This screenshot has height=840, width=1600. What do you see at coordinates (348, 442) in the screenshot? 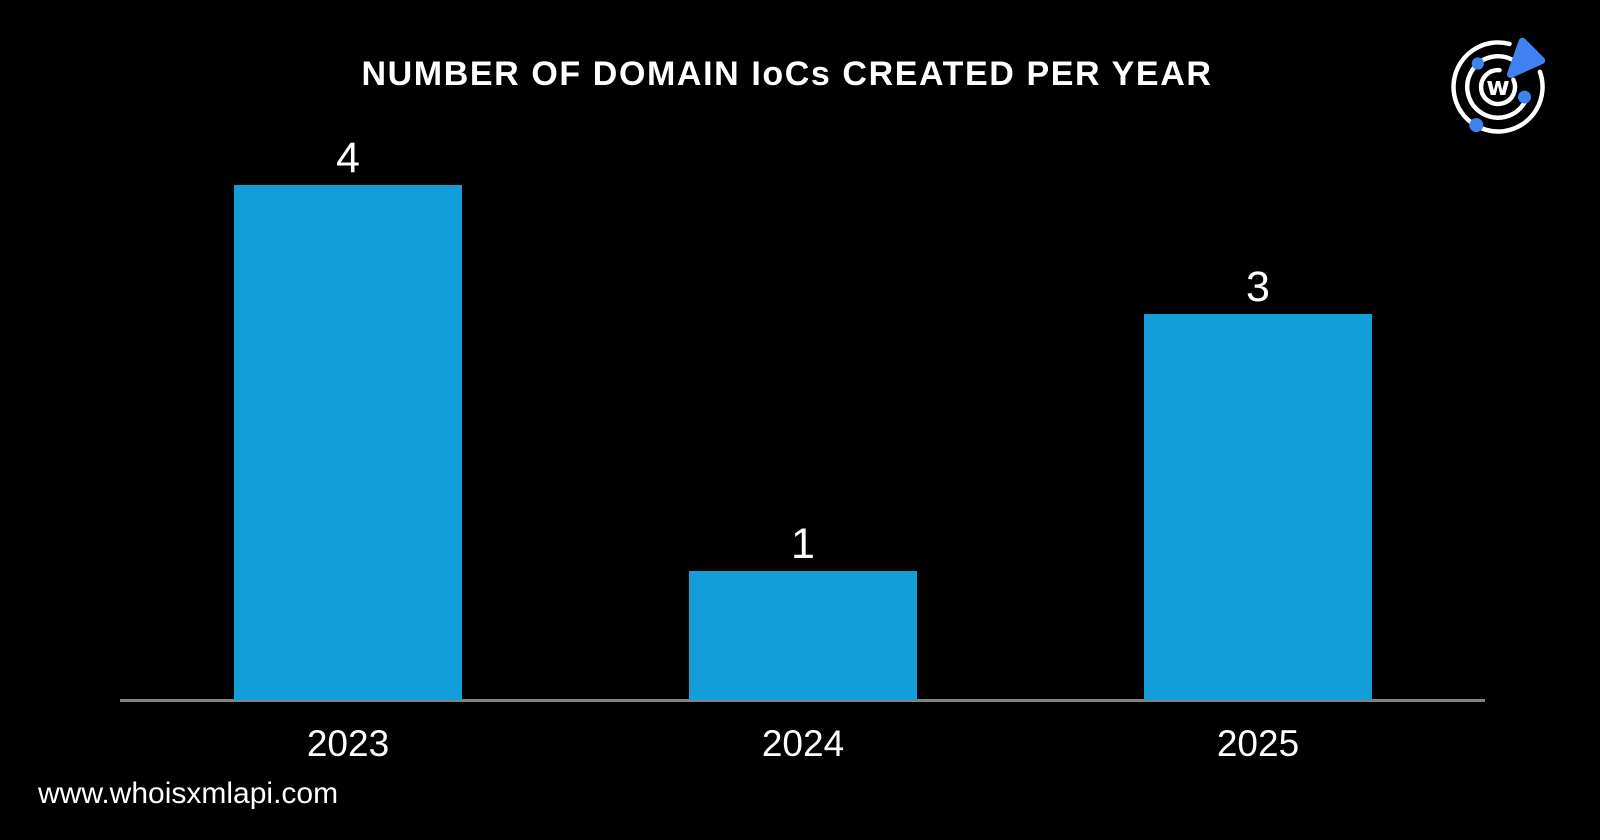
I see `bar-2023` at bounding box center [348, 442].